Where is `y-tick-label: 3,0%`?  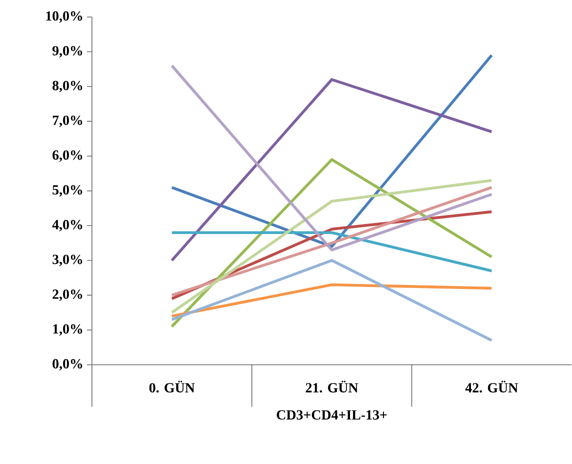
y-tick-label: 3,0% is located at coordinates (67, 260).